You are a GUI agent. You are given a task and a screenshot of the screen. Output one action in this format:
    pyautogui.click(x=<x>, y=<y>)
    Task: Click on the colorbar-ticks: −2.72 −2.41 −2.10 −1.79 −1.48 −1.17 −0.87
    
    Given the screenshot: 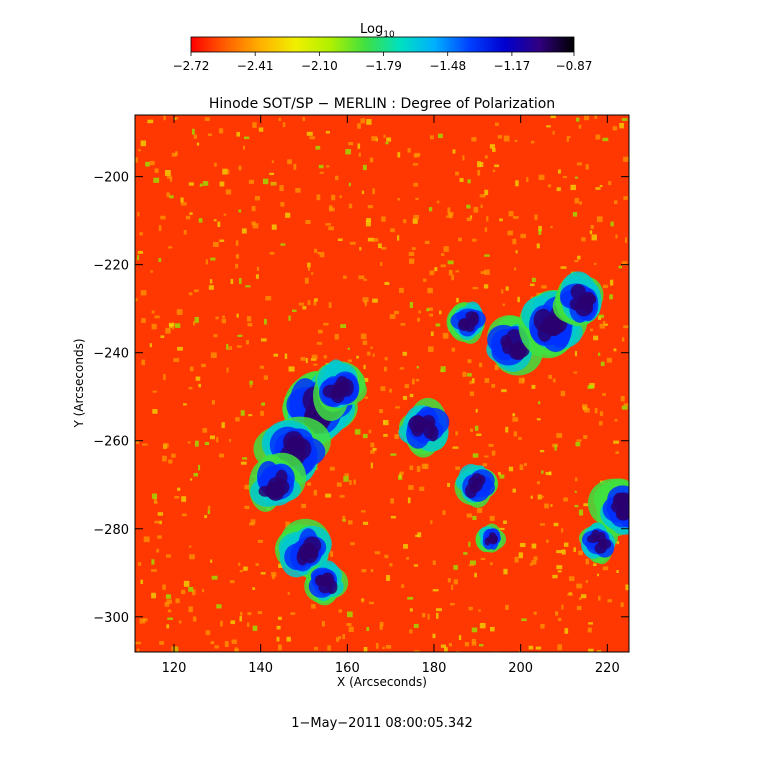 What is the action you would take?
    pyautogui.click(x=382, y=62)
    